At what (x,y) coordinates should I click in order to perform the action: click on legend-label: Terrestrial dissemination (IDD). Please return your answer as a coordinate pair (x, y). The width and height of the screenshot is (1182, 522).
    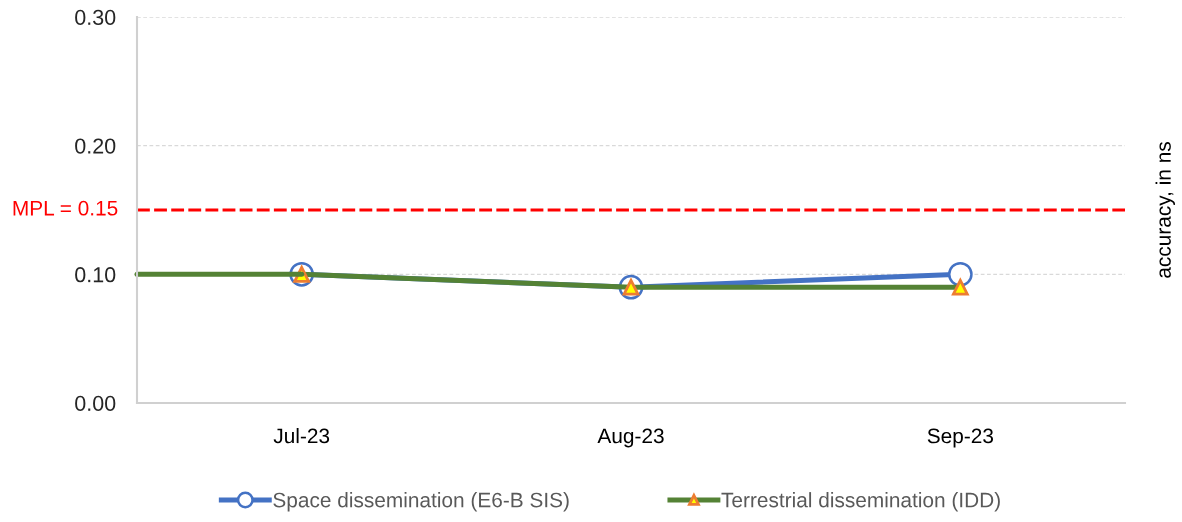
    Looking at the image, I should click on (860, 502).